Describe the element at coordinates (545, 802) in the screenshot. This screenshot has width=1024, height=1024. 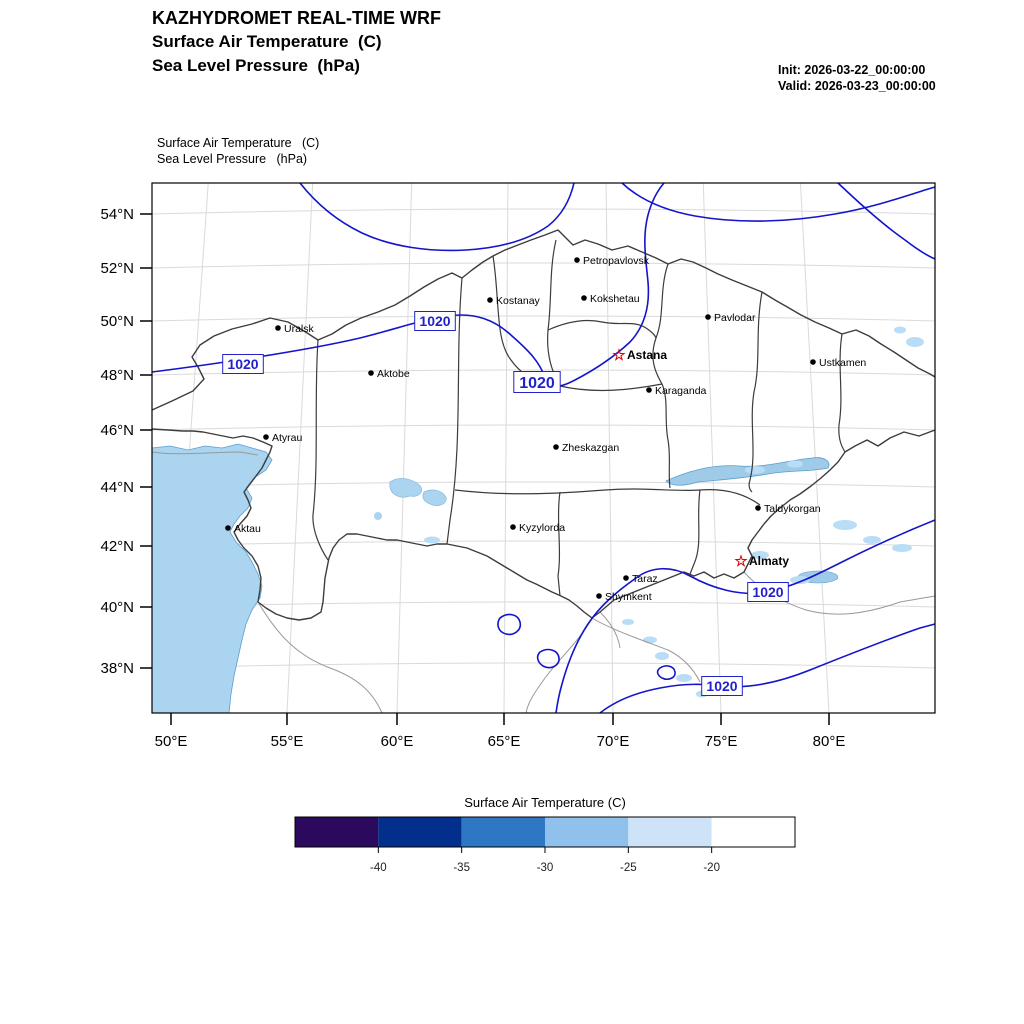
I see `colorbar-title: Surface Air Temperature (C)` at that location.